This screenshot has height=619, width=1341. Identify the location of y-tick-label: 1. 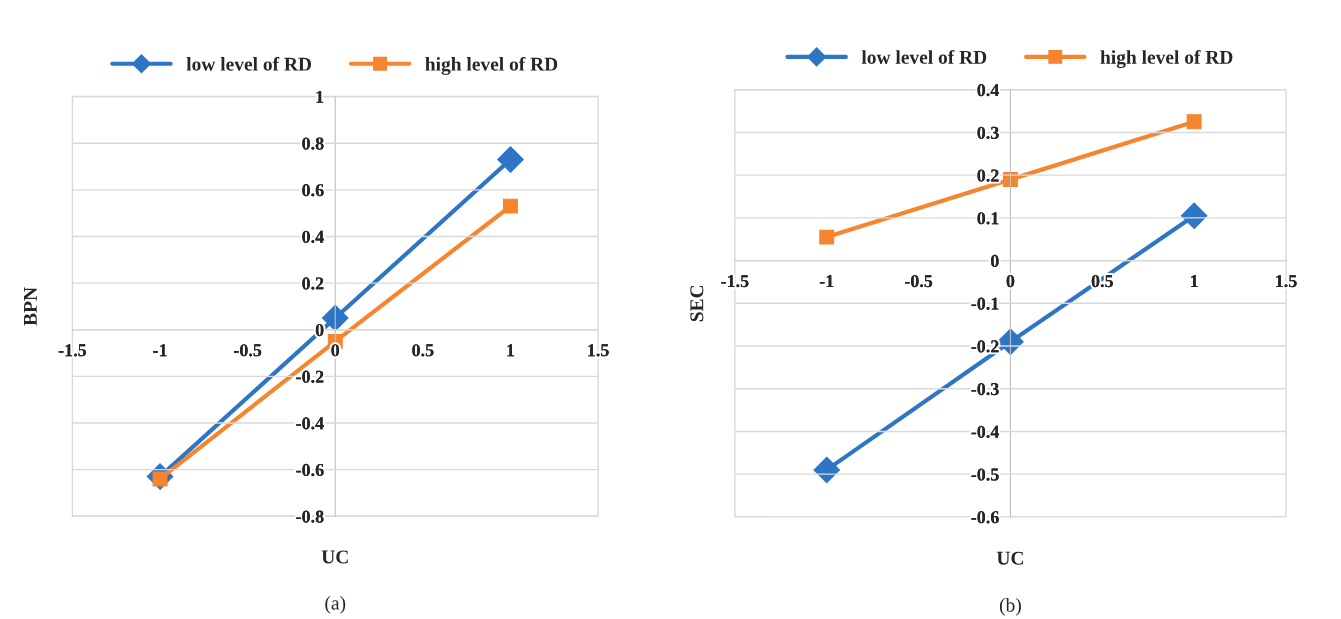
(320, 96).